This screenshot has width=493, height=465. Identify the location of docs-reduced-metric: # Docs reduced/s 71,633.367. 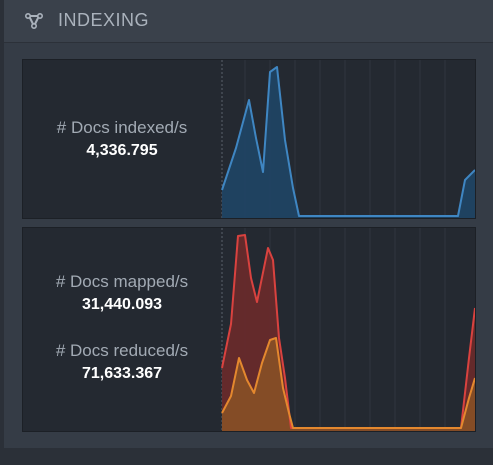
(122, 363).